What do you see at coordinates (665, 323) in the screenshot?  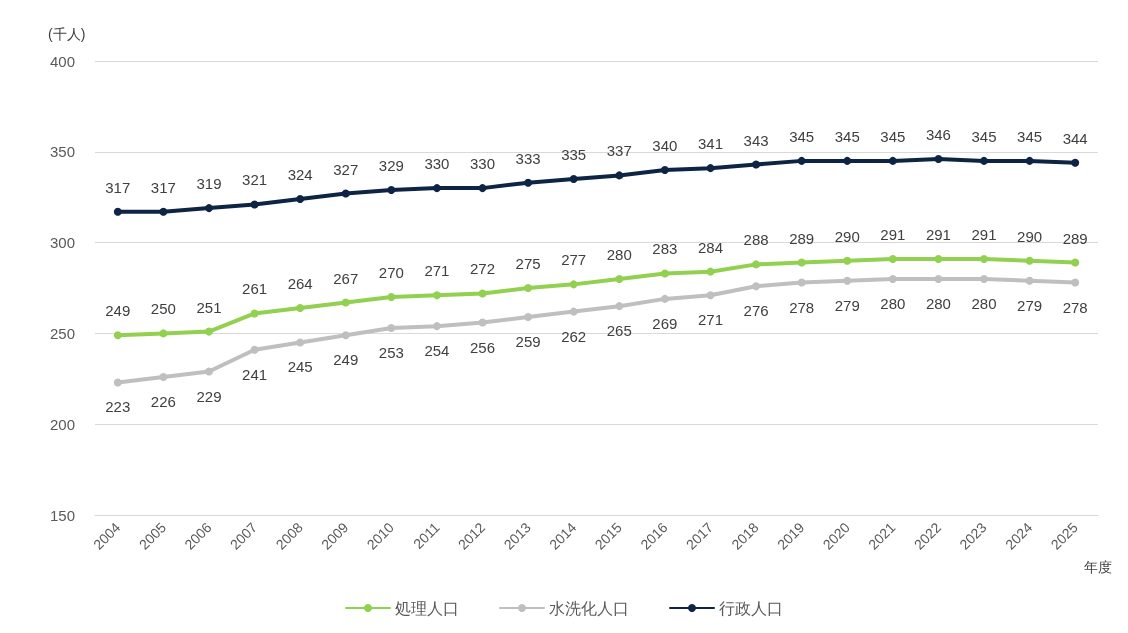 I see `data-label: 269` at bounding box center [665, 323].